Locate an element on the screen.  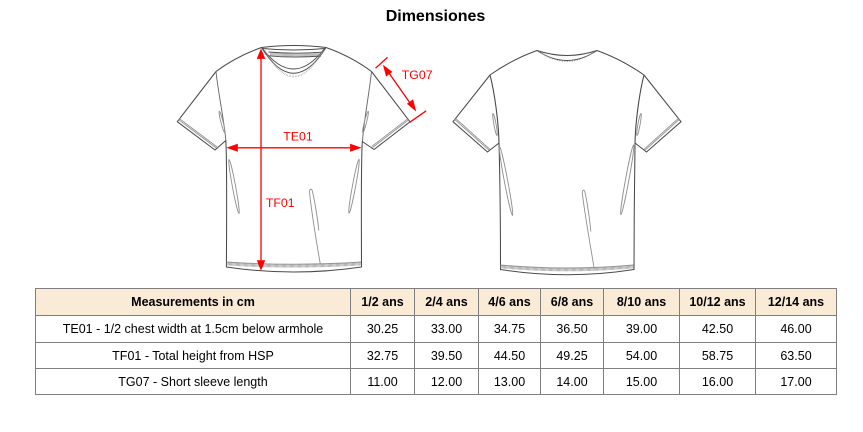
svg-text: TE01 is located at coordinates (298, 137).